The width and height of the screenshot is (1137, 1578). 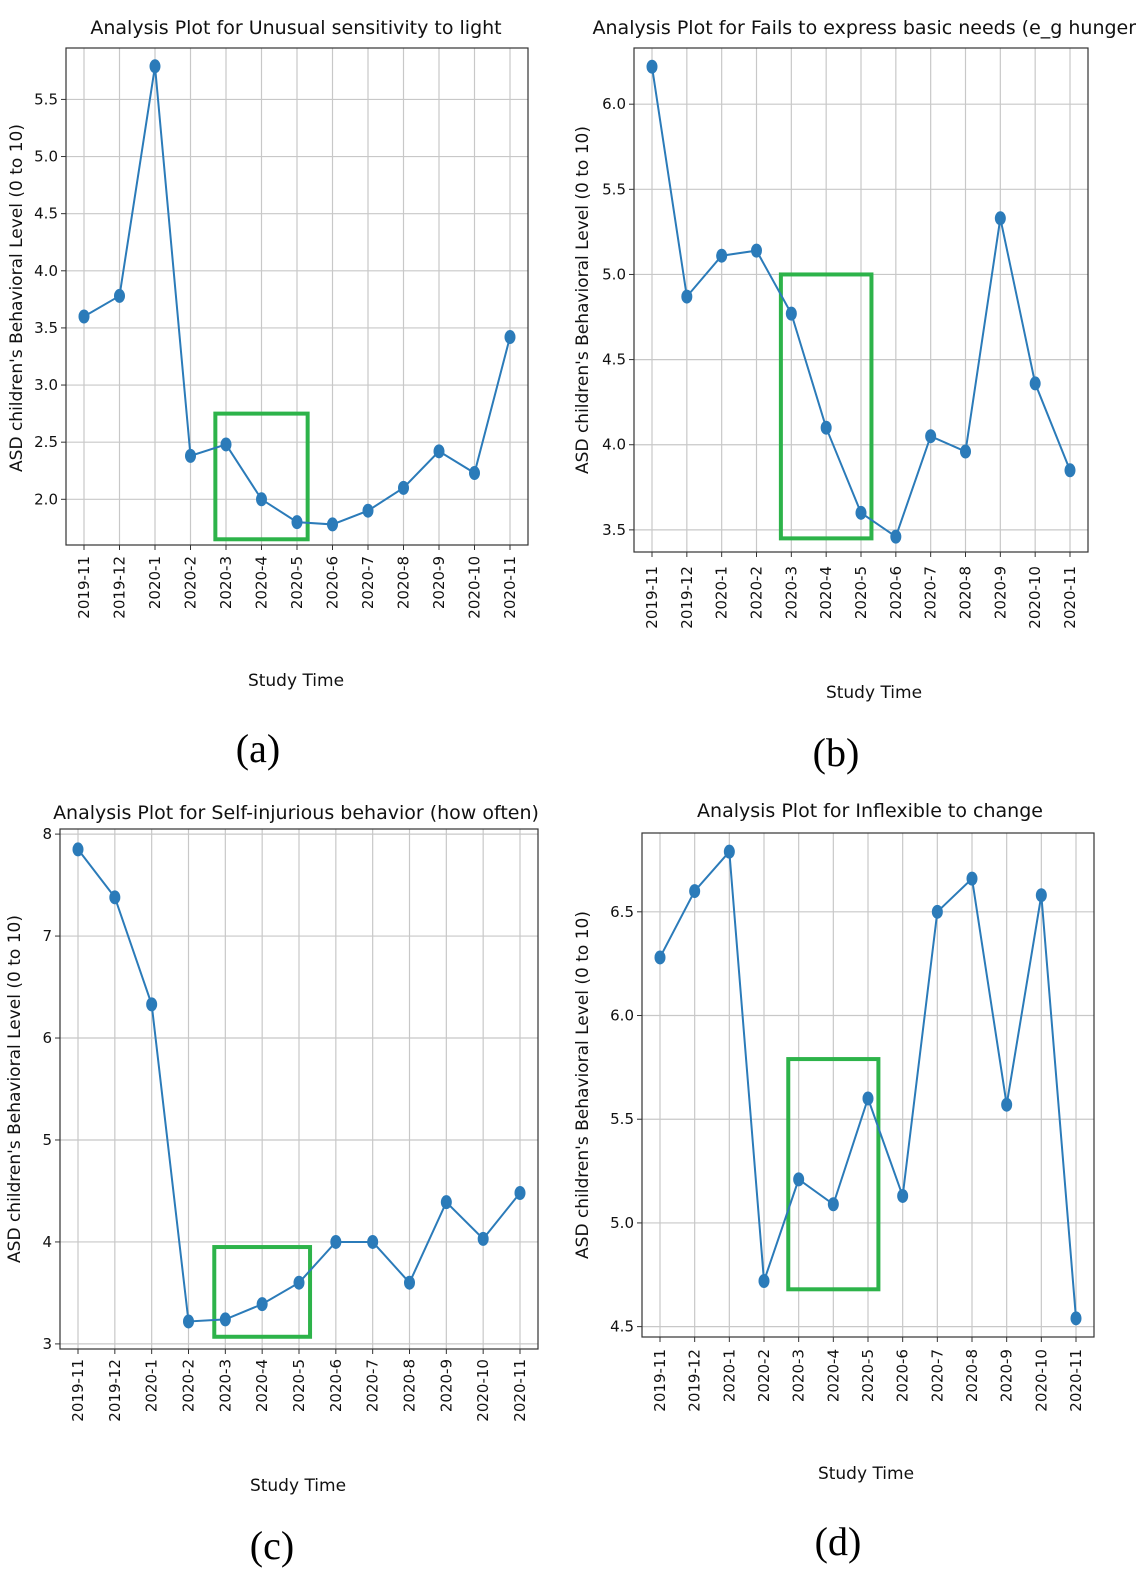 What do you see at coordinates (870, 811) in the screenshot?
I see `chart-title: Analysis Plot for Inflexible to change` at bounding box center [870, 811].